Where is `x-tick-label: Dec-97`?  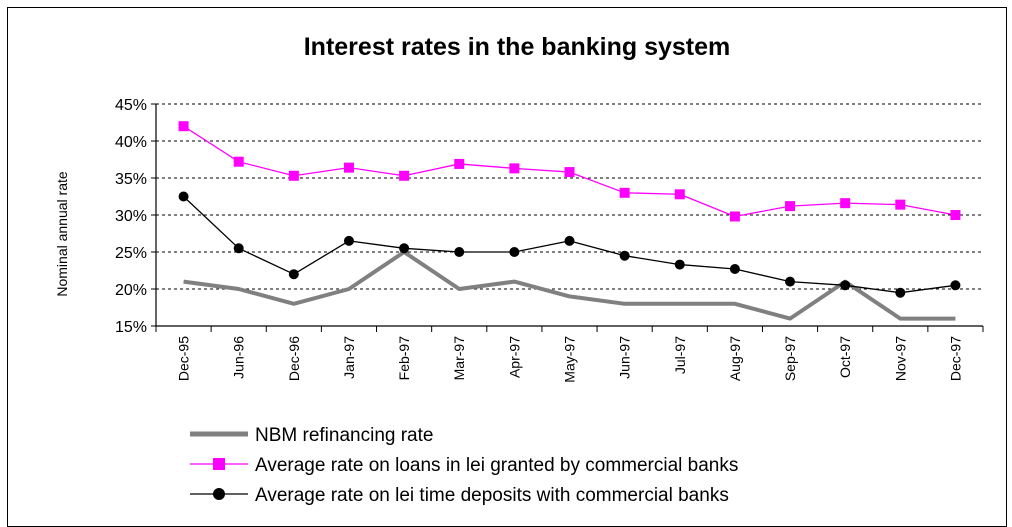 x-tick-label: Dec-97 is located at coordinates (955, 358).